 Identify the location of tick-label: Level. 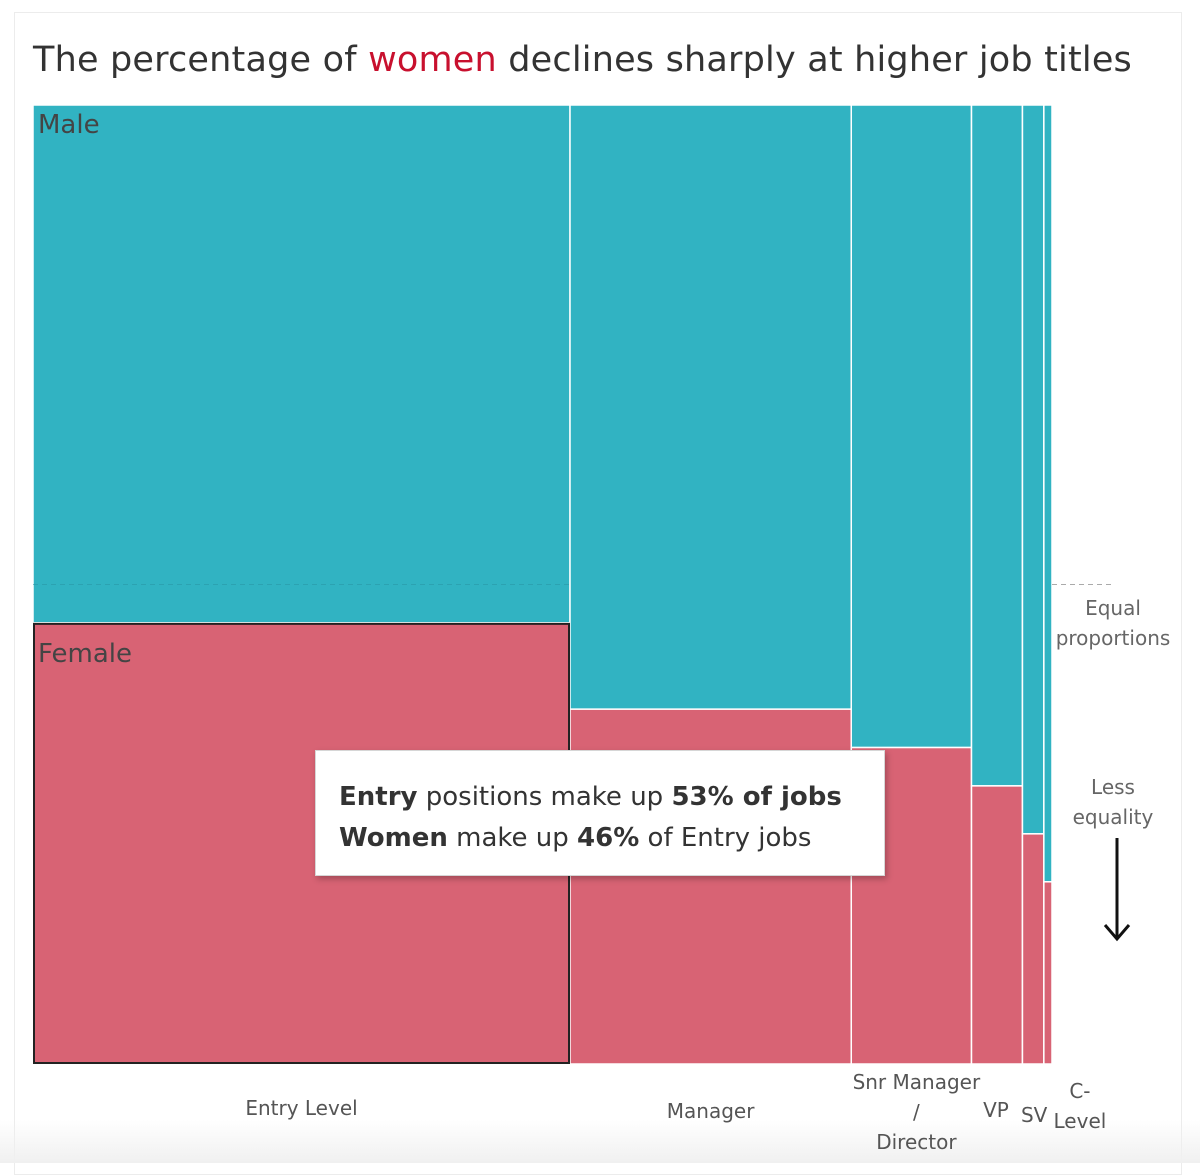
(1080, 1121).